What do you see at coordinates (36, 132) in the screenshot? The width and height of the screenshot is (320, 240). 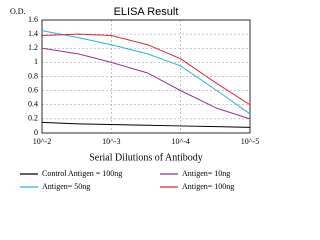 I see `y-tick-label: 0` at bounding box center [36, 132].